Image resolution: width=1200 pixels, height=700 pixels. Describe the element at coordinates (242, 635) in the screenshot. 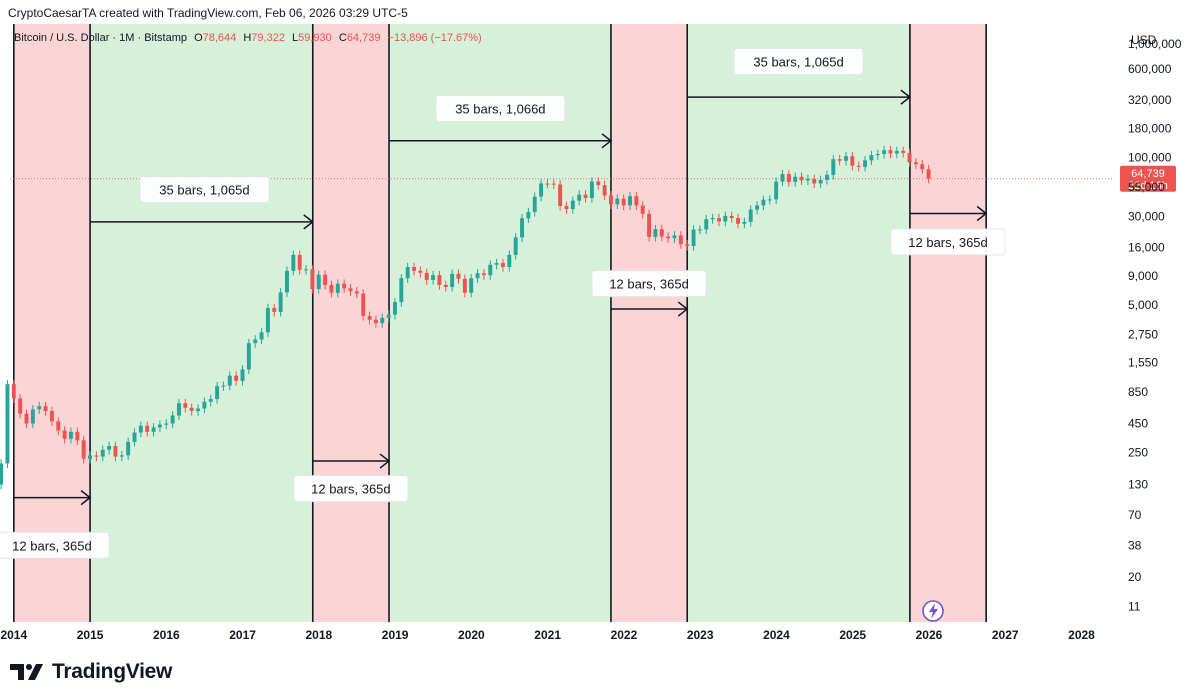

I see `x-tick-label: 2017` at that location.